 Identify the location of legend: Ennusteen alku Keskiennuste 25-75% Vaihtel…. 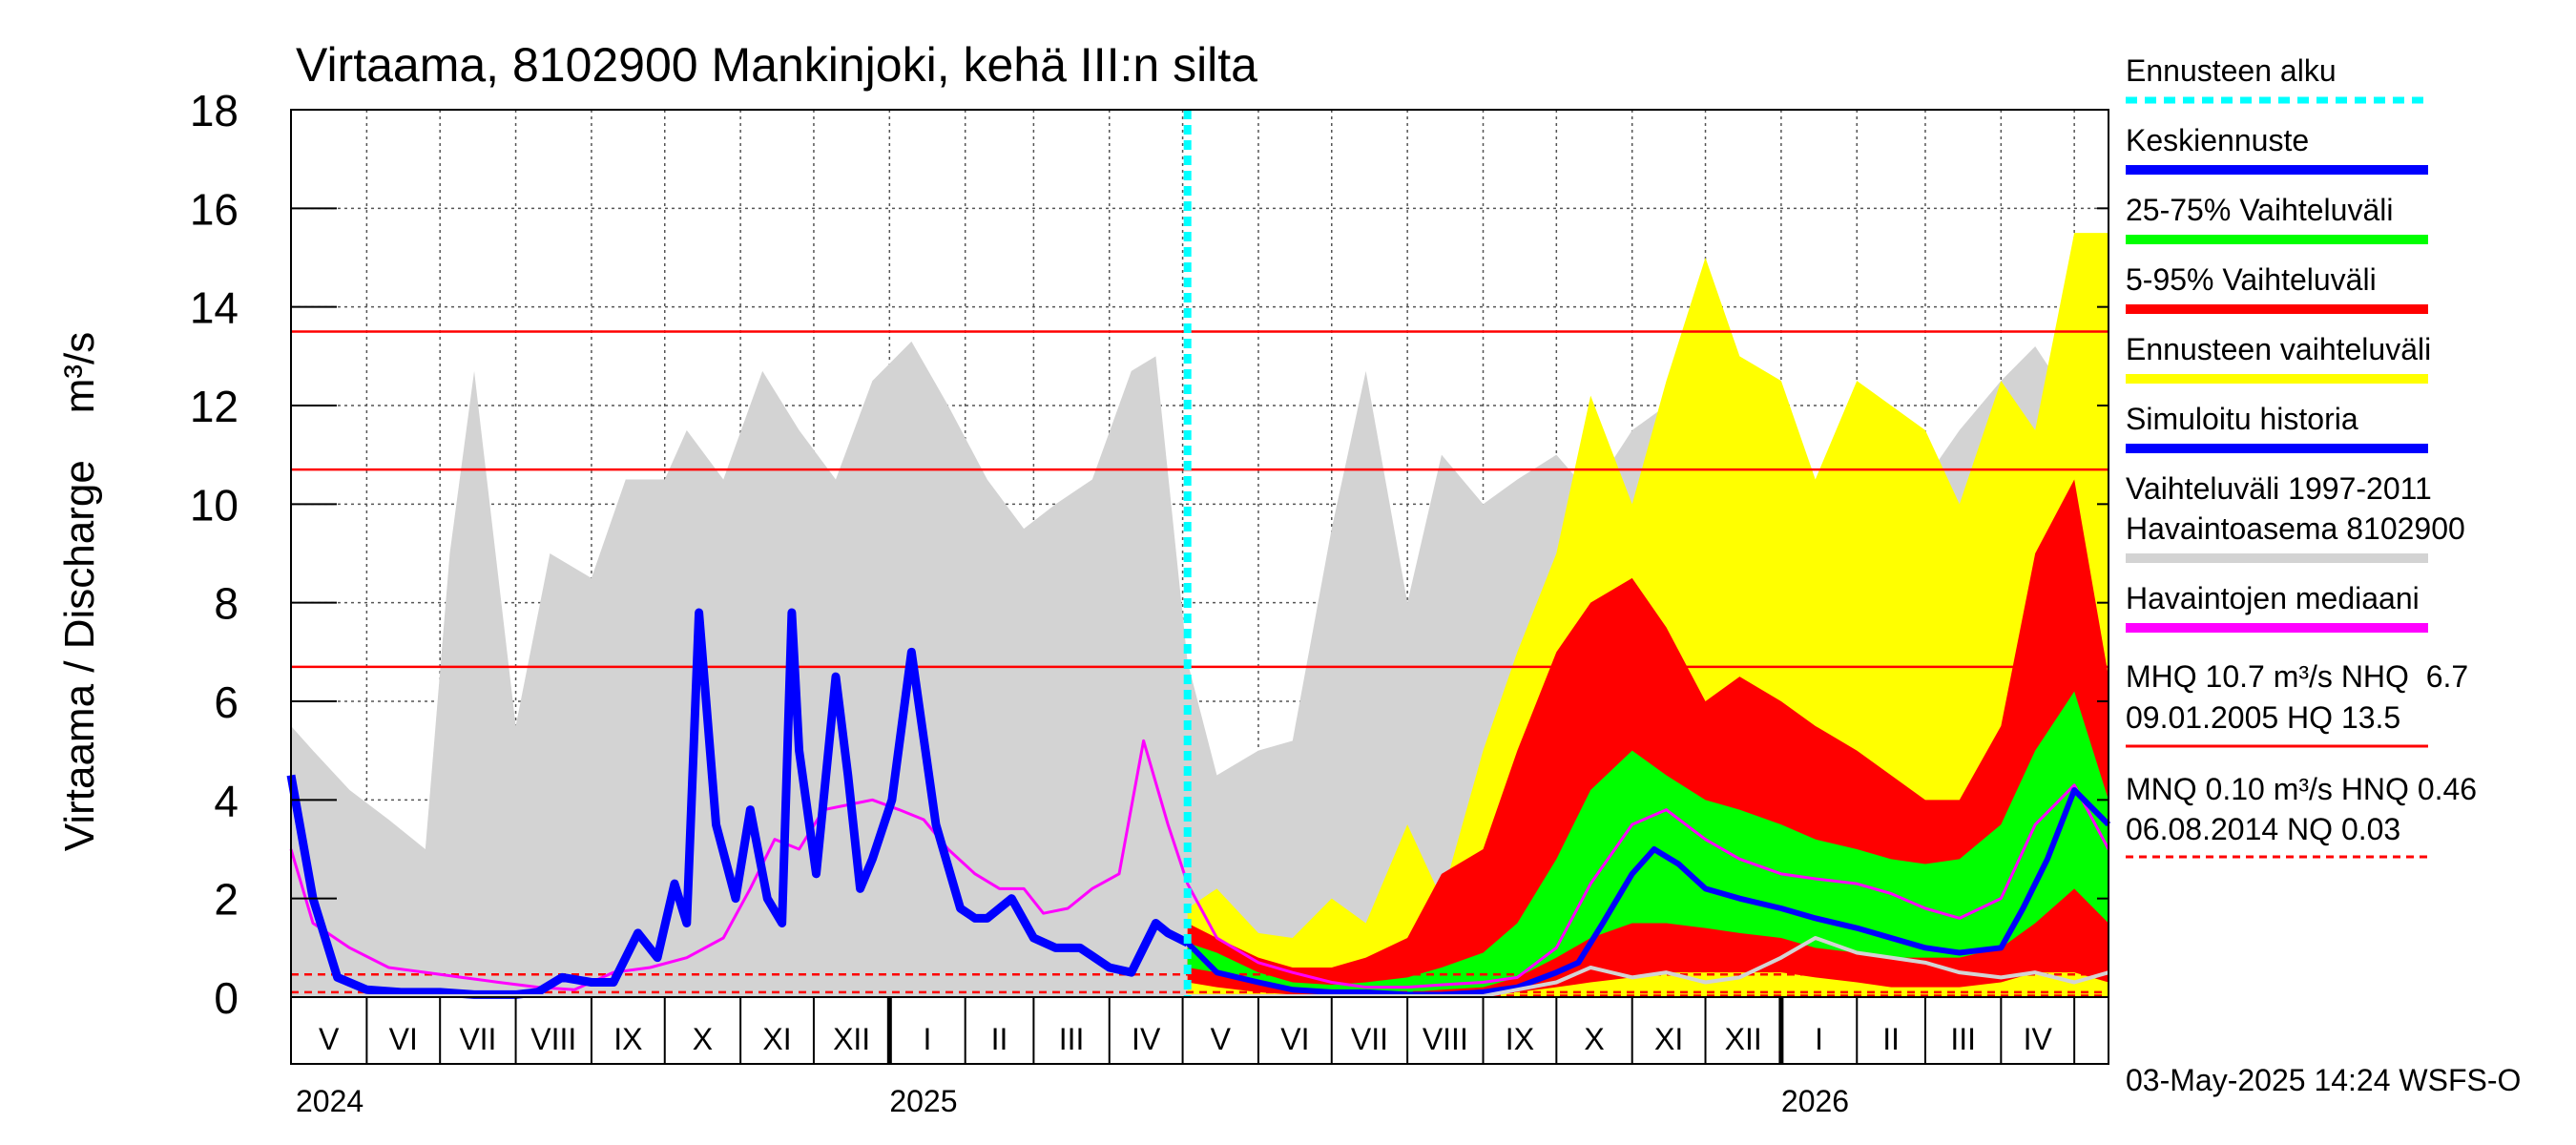
(2295, 343).